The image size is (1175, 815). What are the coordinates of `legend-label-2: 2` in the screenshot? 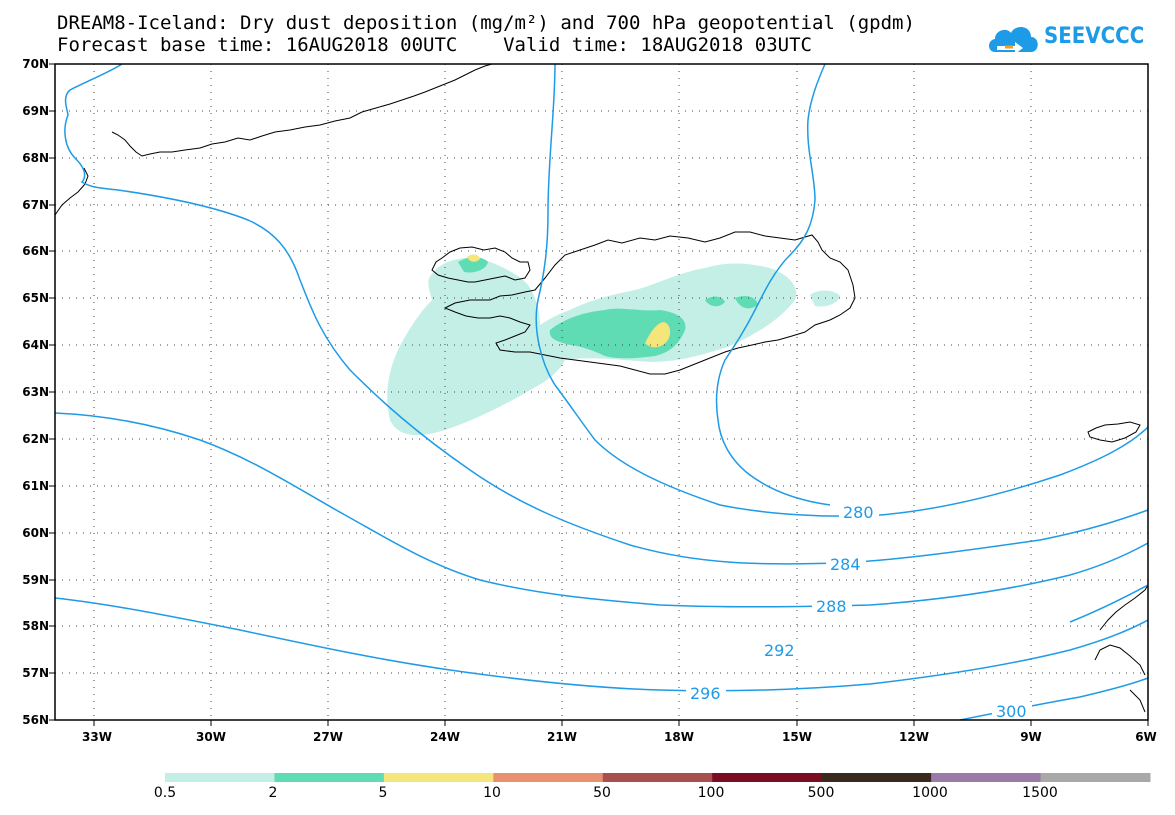 It's located at (273, 793).